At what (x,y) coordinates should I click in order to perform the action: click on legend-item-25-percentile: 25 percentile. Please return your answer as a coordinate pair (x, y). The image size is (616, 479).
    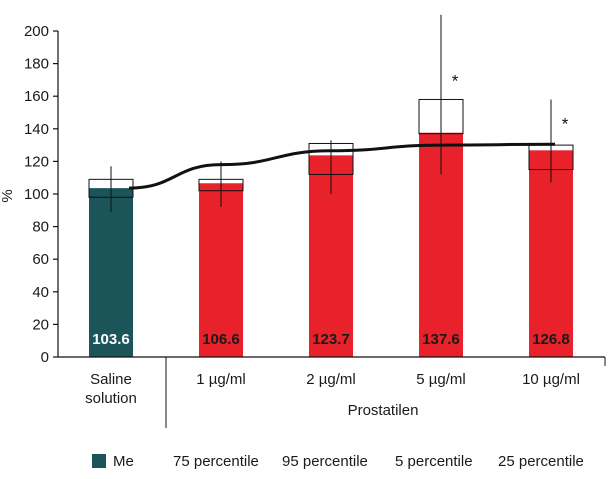
    Looking at the image, I should click on (541, 461).